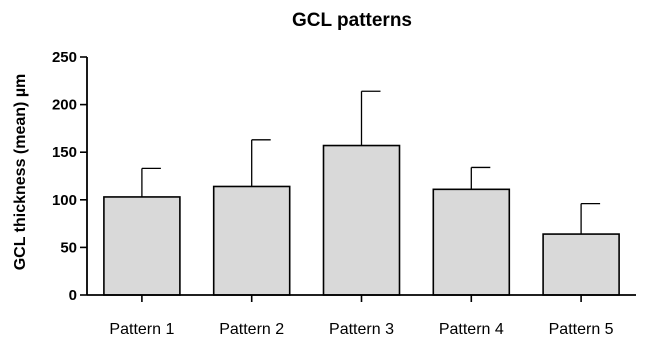 Image resolution: width=647 pixels, height=342 pixels. I want to click on y-tick-label-50: 50, so click(68, 247).